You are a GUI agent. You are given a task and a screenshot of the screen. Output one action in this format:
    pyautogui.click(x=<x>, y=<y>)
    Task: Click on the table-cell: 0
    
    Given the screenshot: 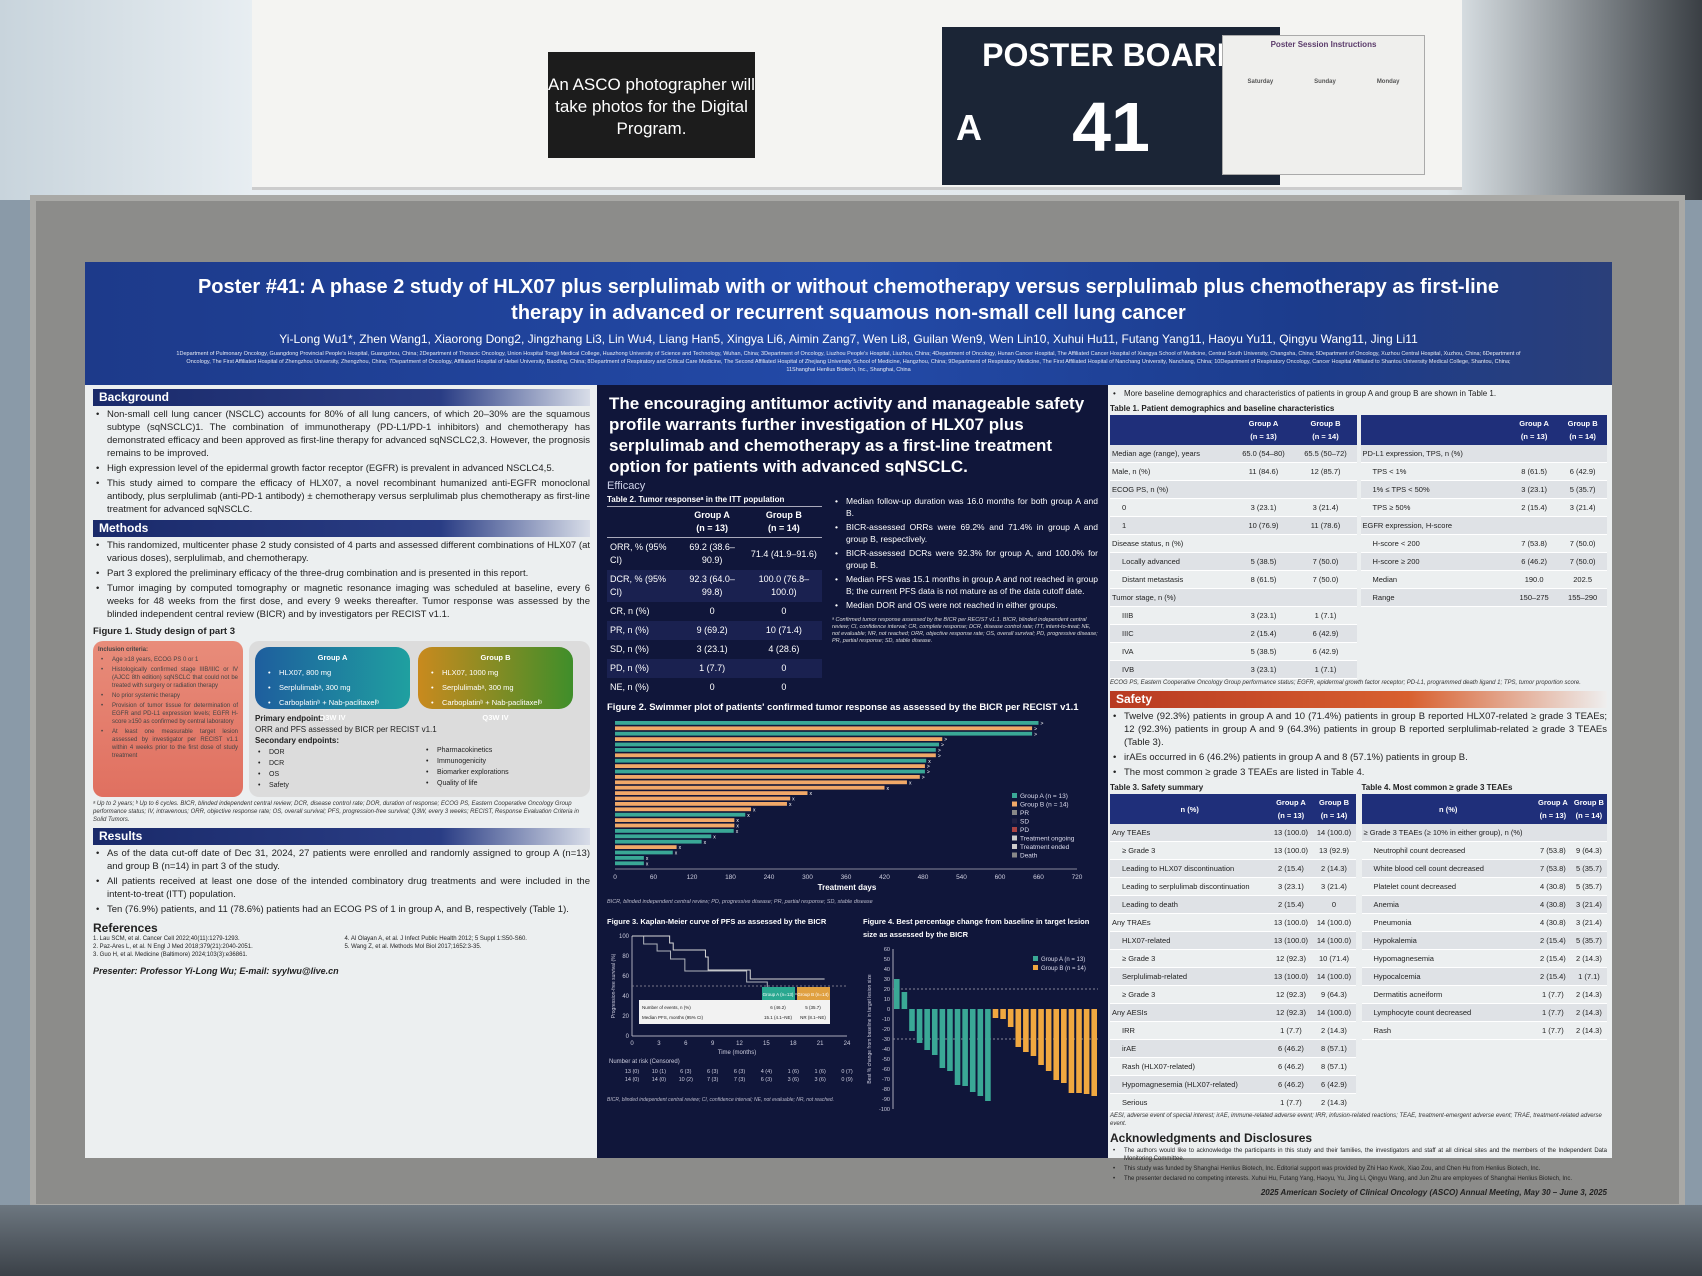 What is the action you would take?
    pyautogui.click(x=783, y=668)
    